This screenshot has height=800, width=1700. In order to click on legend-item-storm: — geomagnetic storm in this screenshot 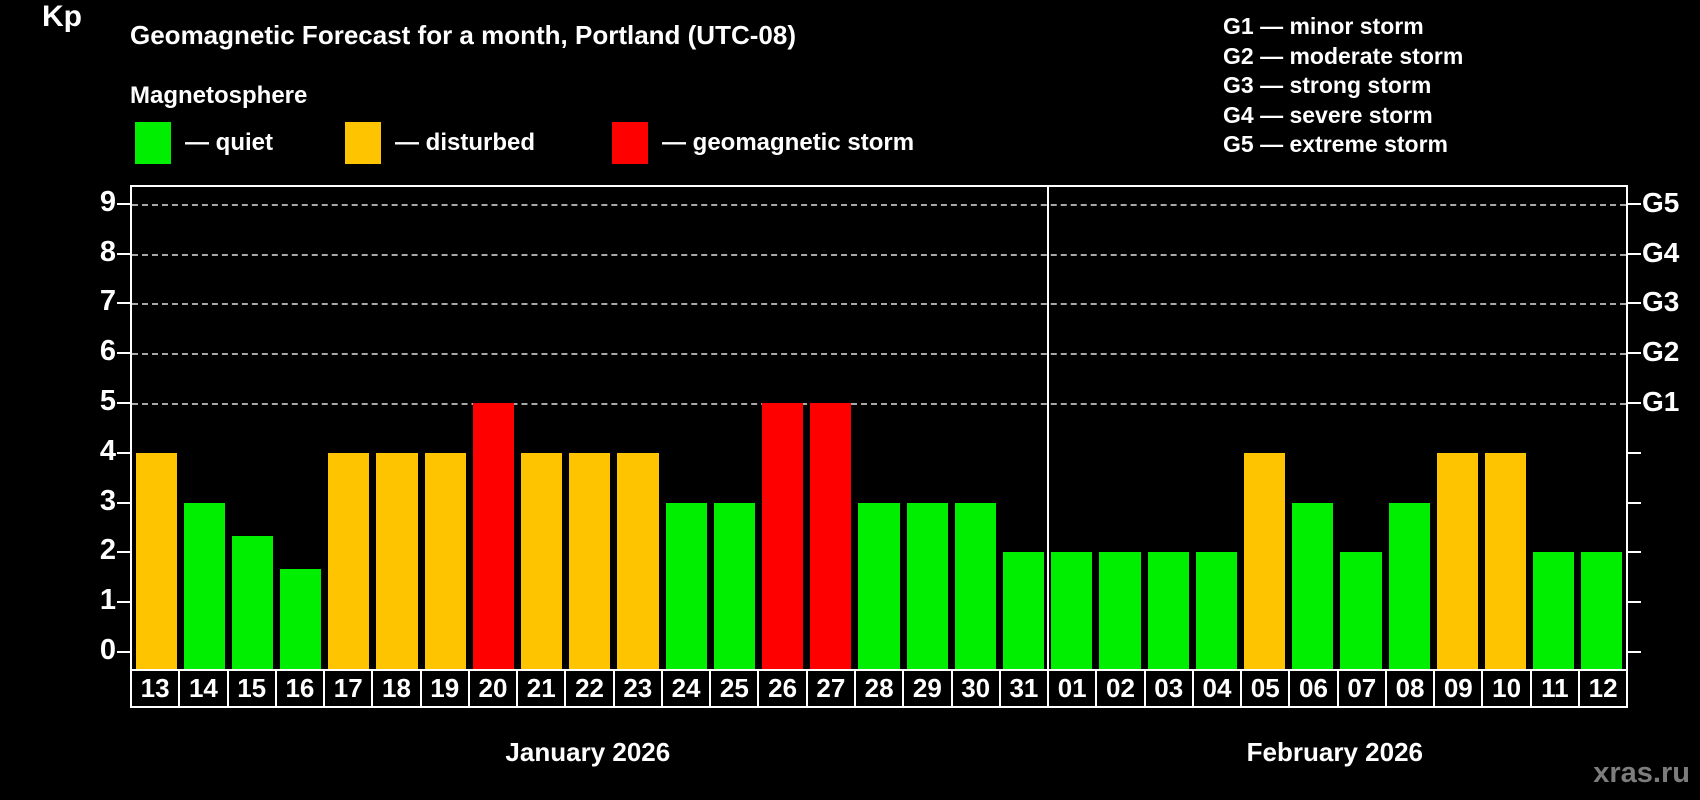, I will do `click(763, 143)`.